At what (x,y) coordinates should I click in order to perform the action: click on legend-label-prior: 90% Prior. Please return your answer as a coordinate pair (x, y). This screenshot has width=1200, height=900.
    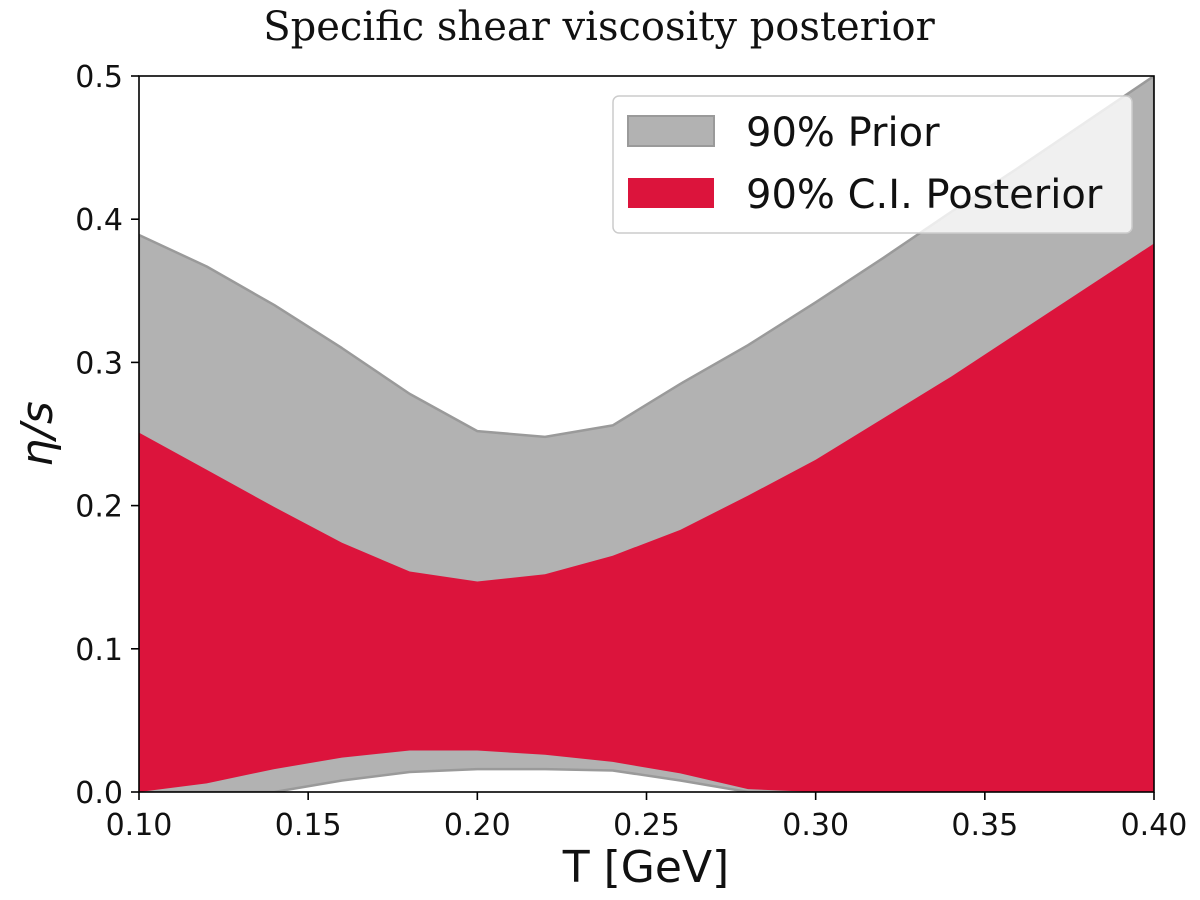
    Looking at the image, I should click on (843, 133).